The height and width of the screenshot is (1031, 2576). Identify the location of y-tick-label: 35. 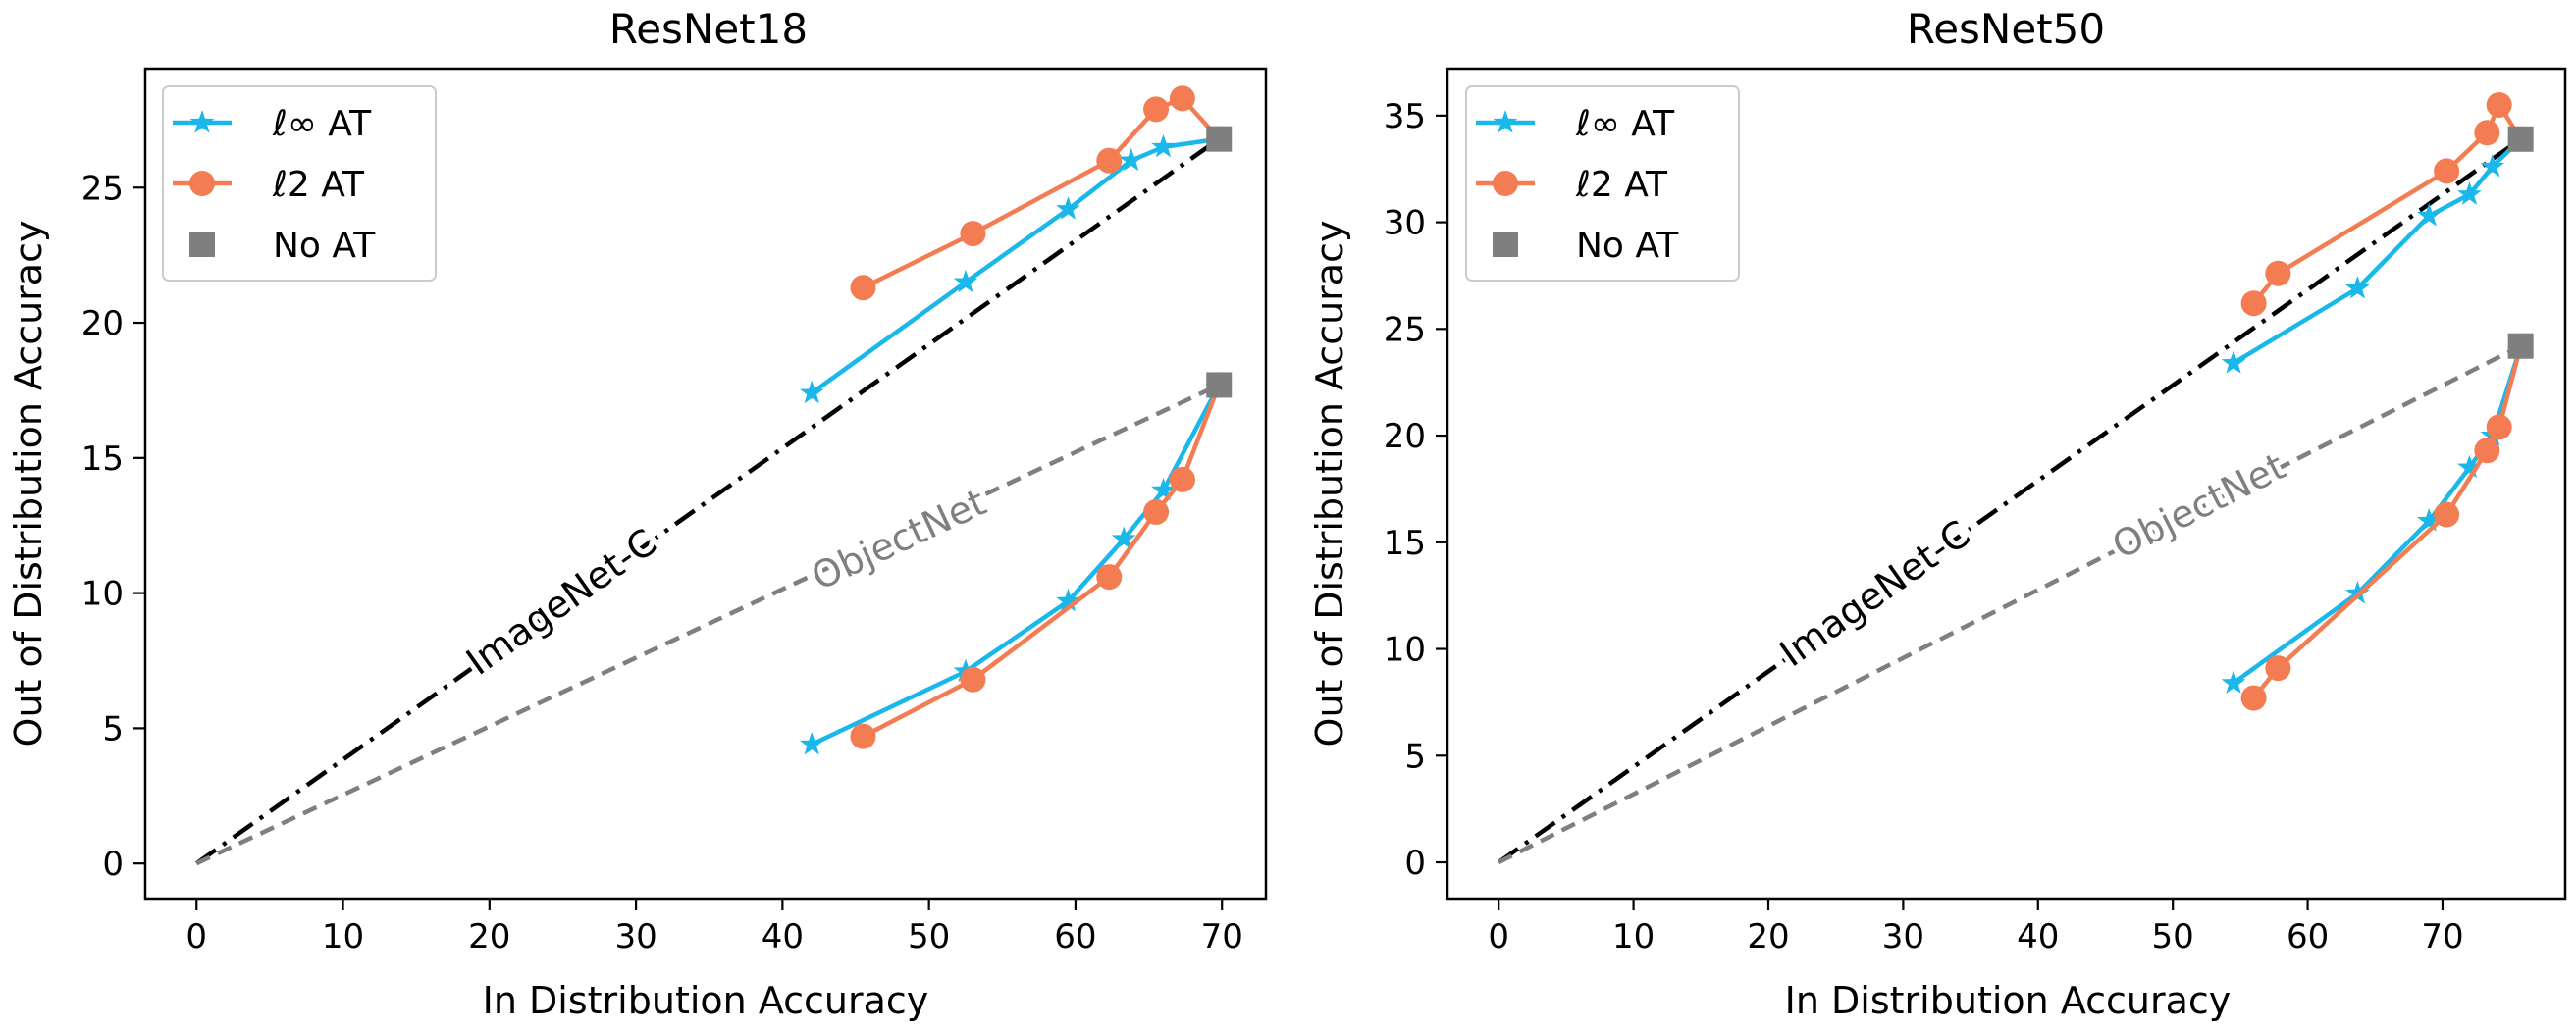
(1405, 117).